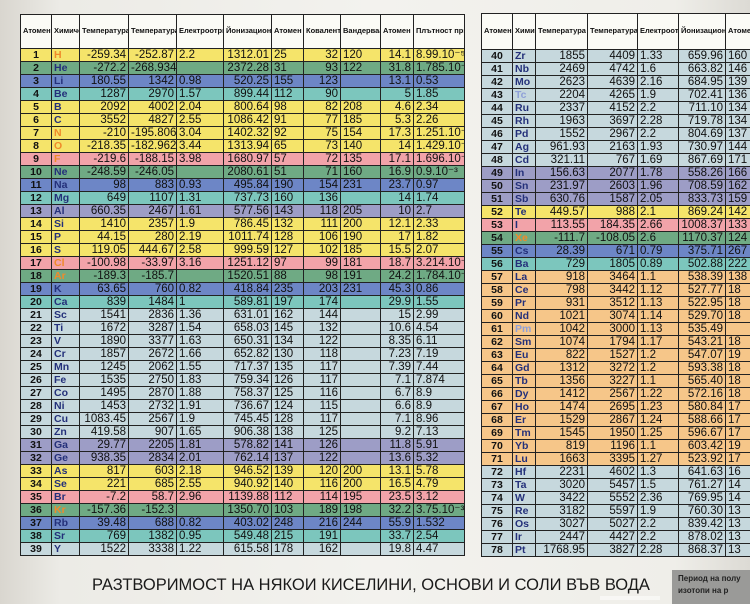 This screenshot has height=604, width=750. I want to click on atomic-number: 76, so click(497, 524).